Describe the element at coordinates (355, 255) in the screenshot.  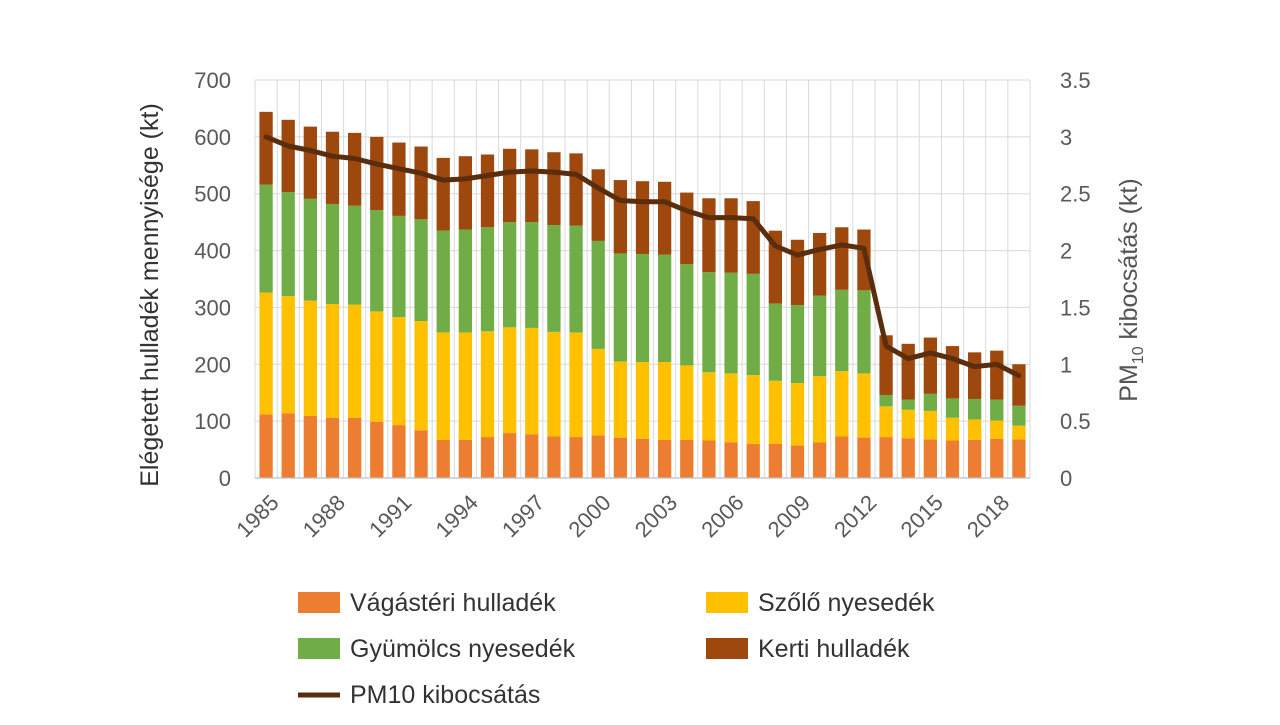
I see `bar-segment-2-1989` at that location.